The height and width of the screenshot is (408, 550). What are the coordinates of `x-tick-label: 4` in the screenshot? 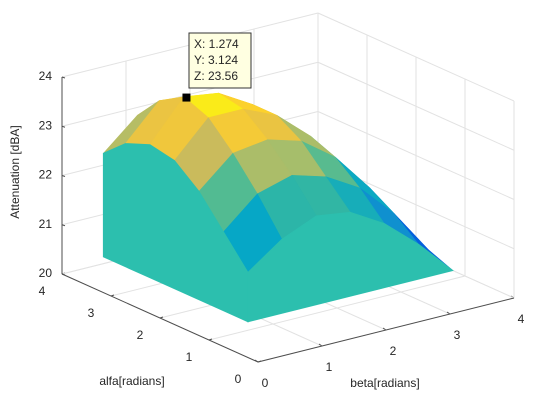 It's located at (521, 319).